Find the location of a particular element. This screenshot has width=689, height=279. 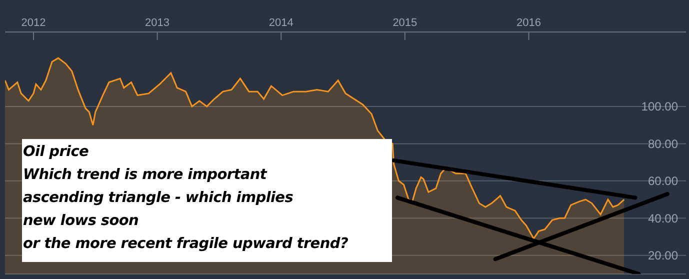

annotation: Which trend is more important is located at coordinates (145, 175).